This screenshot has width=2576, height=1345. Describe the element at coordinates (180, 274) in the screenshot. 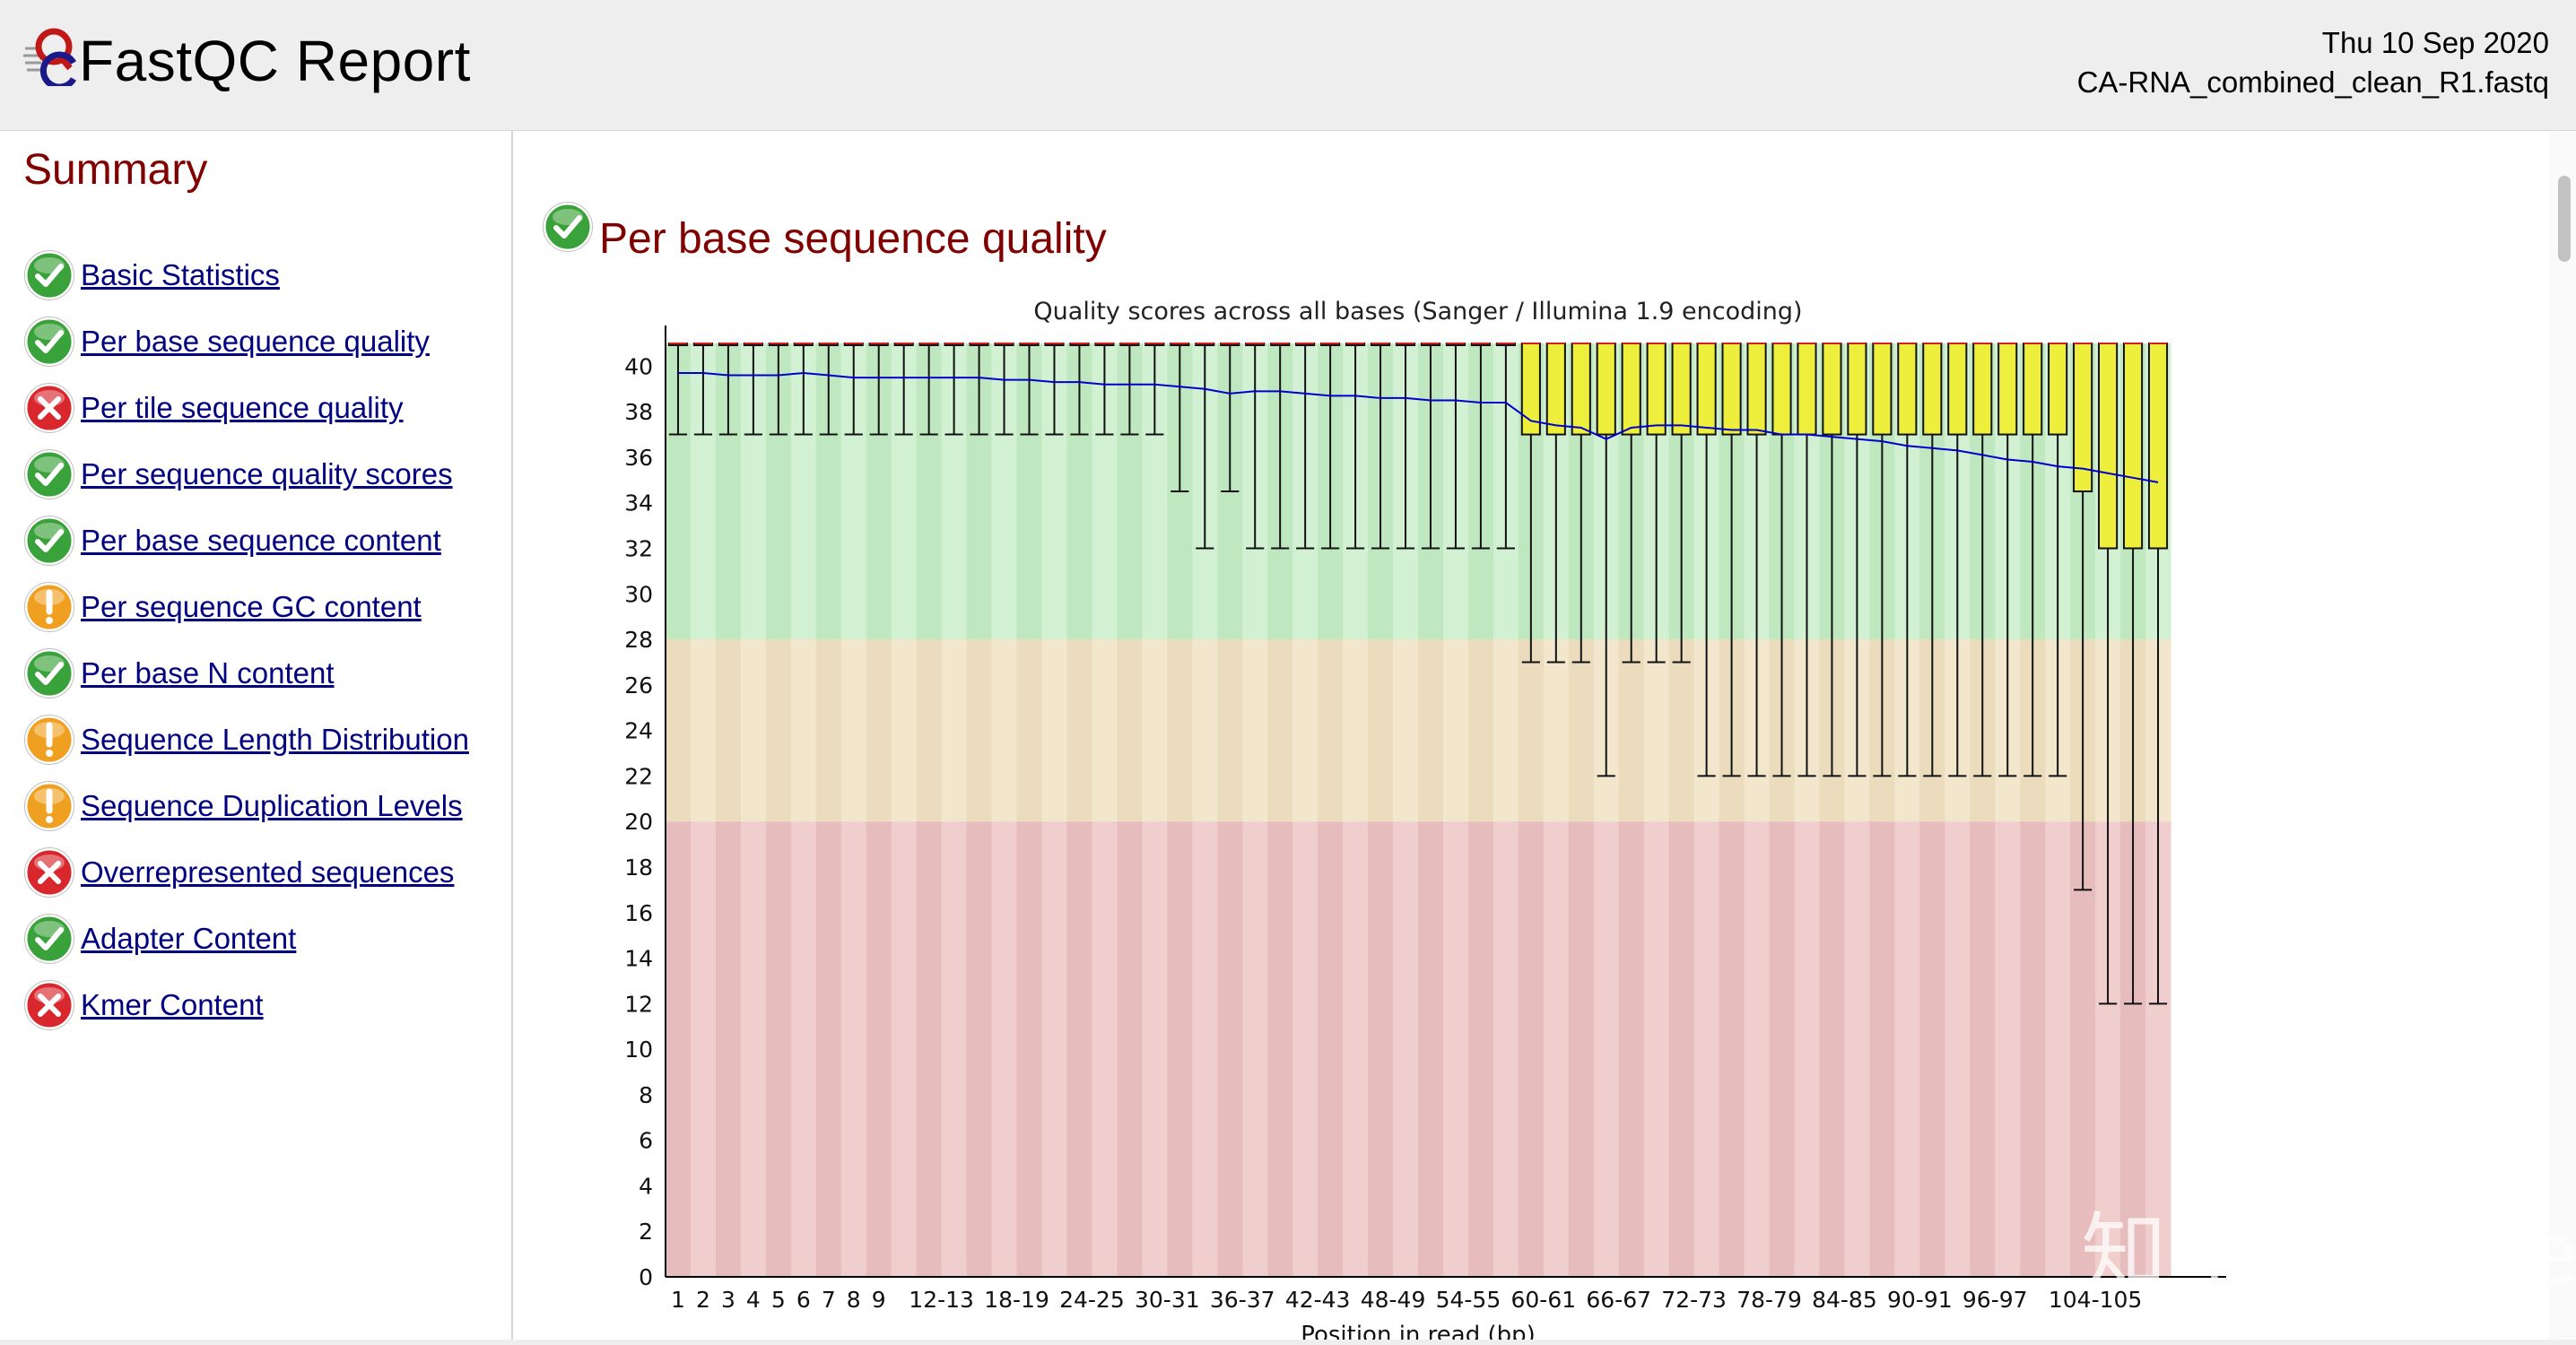

I see `module-link: Basic Statistics` at that location.